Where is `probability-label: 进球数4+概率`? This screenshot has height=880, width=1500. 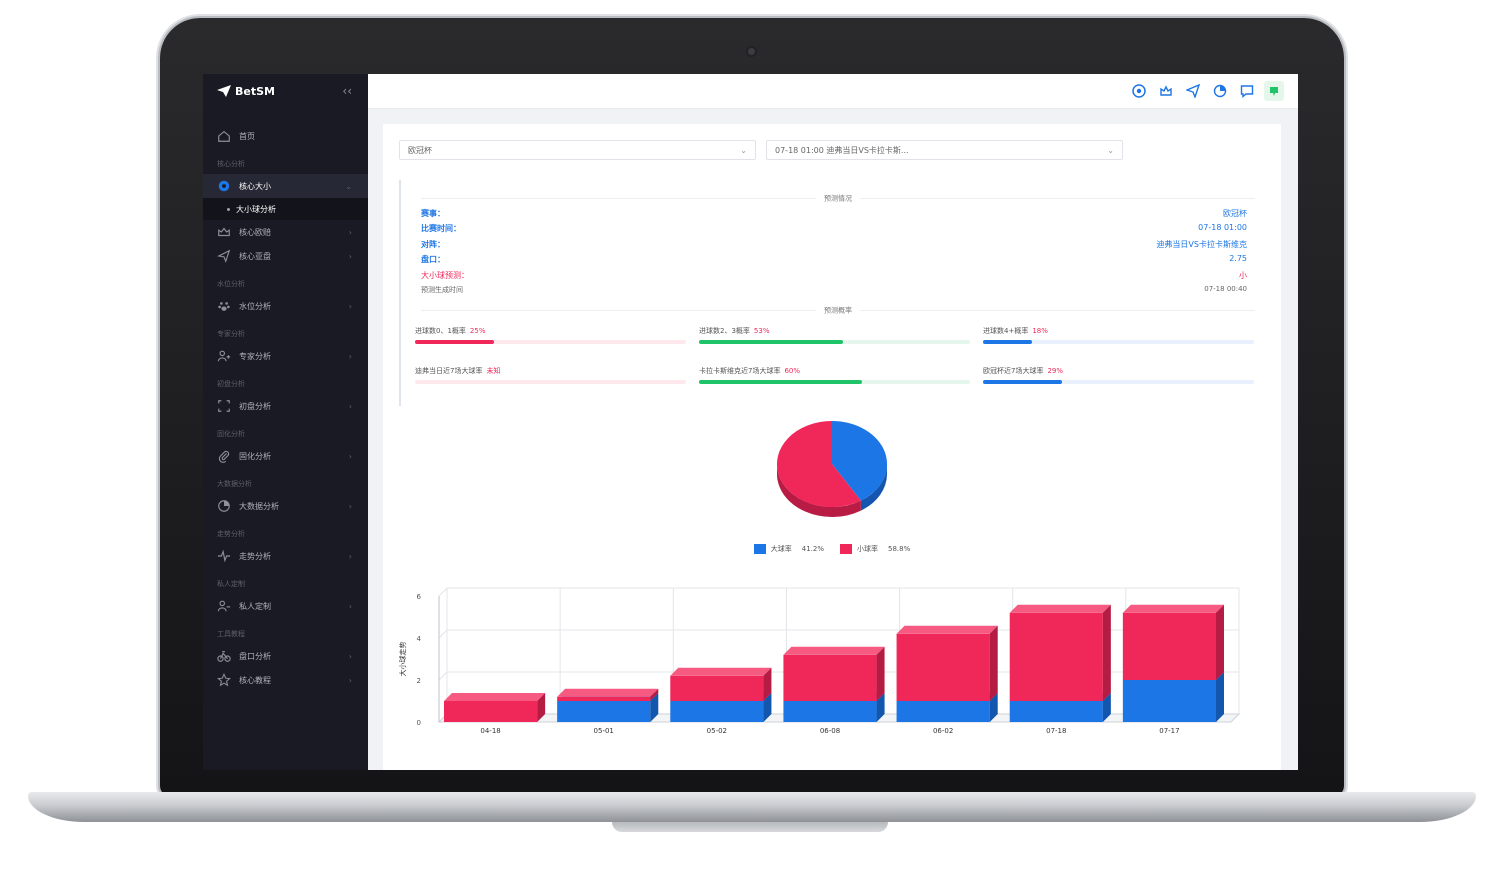
probability-label: 进球数4+概率 is located at coordinates (1006, 331).